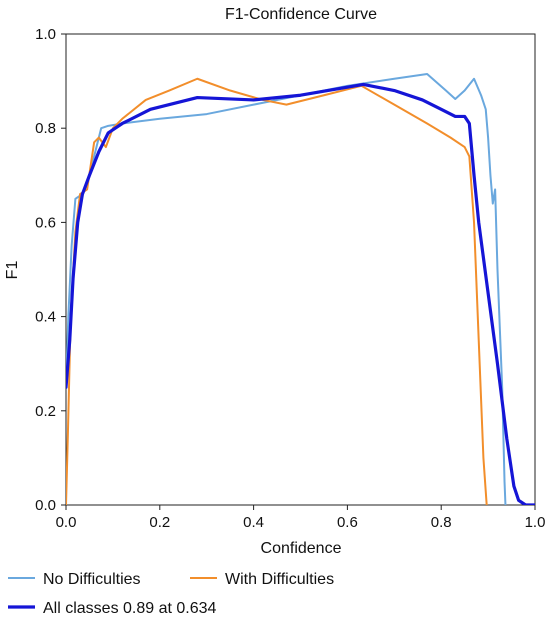 The width and height of the screenshot is (550, 623). What do you see at coordinates (45, 128) in the screenshot?
I see `y-tick-label: 0.8` at bounding box center [45, 128].